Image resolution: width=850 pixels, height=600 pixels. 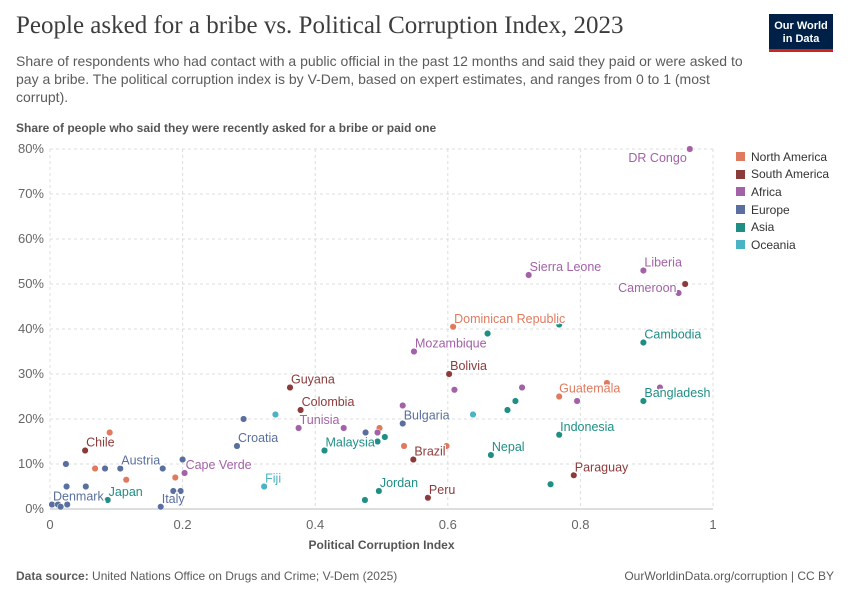 What do you see at coordinates (31, 463) in the screenshot?
I see `y-tick-label: 10%` at bounding box center [31, 463].